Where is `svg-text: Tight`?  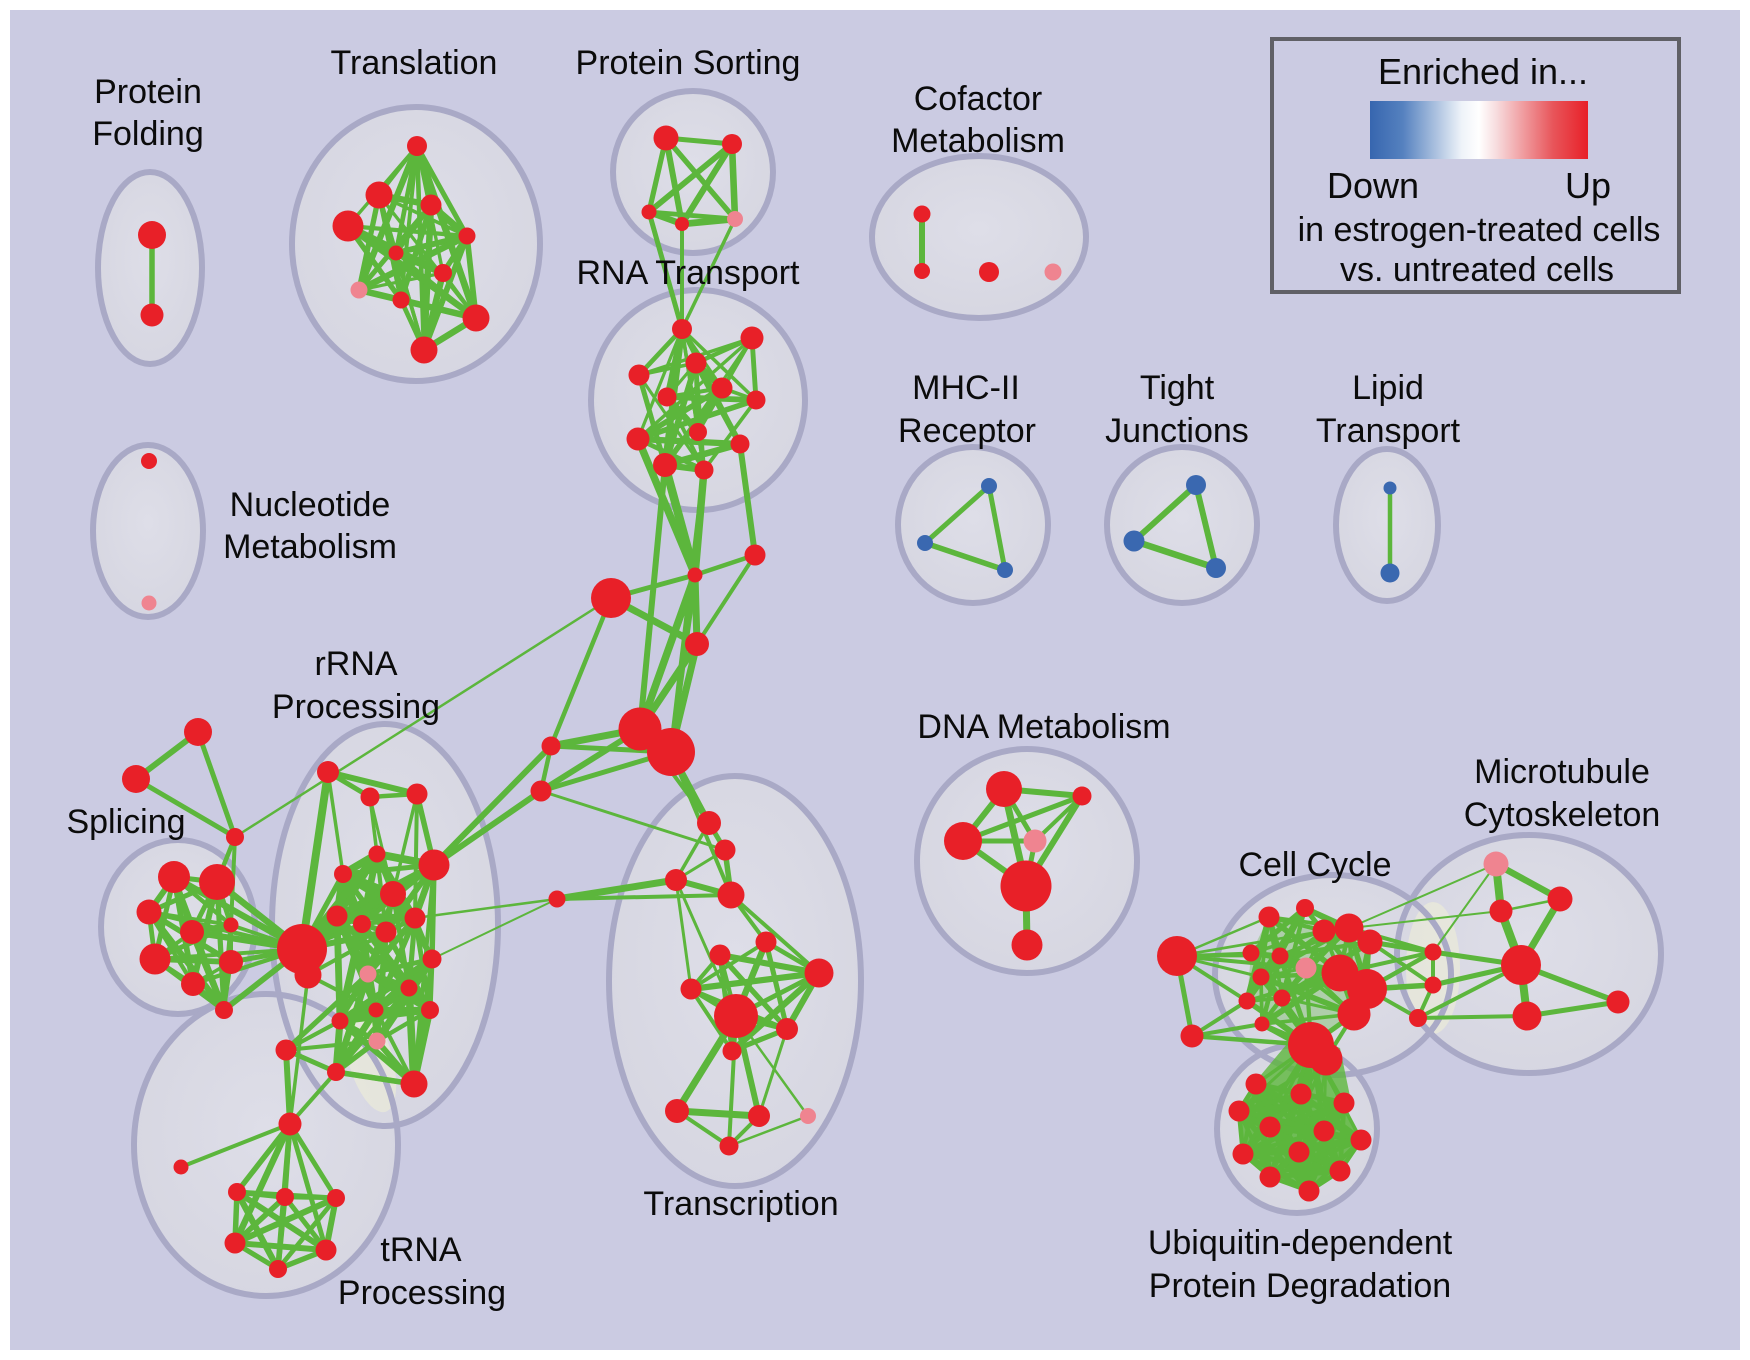
svg-text: Tight is located at coordinates (1177, 388).